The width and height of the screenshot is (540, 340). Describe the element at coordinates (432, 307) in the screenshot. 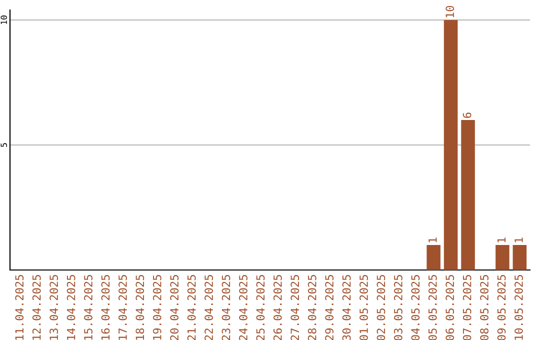

I see `x-tick-label: 05.05.2025` at that location.